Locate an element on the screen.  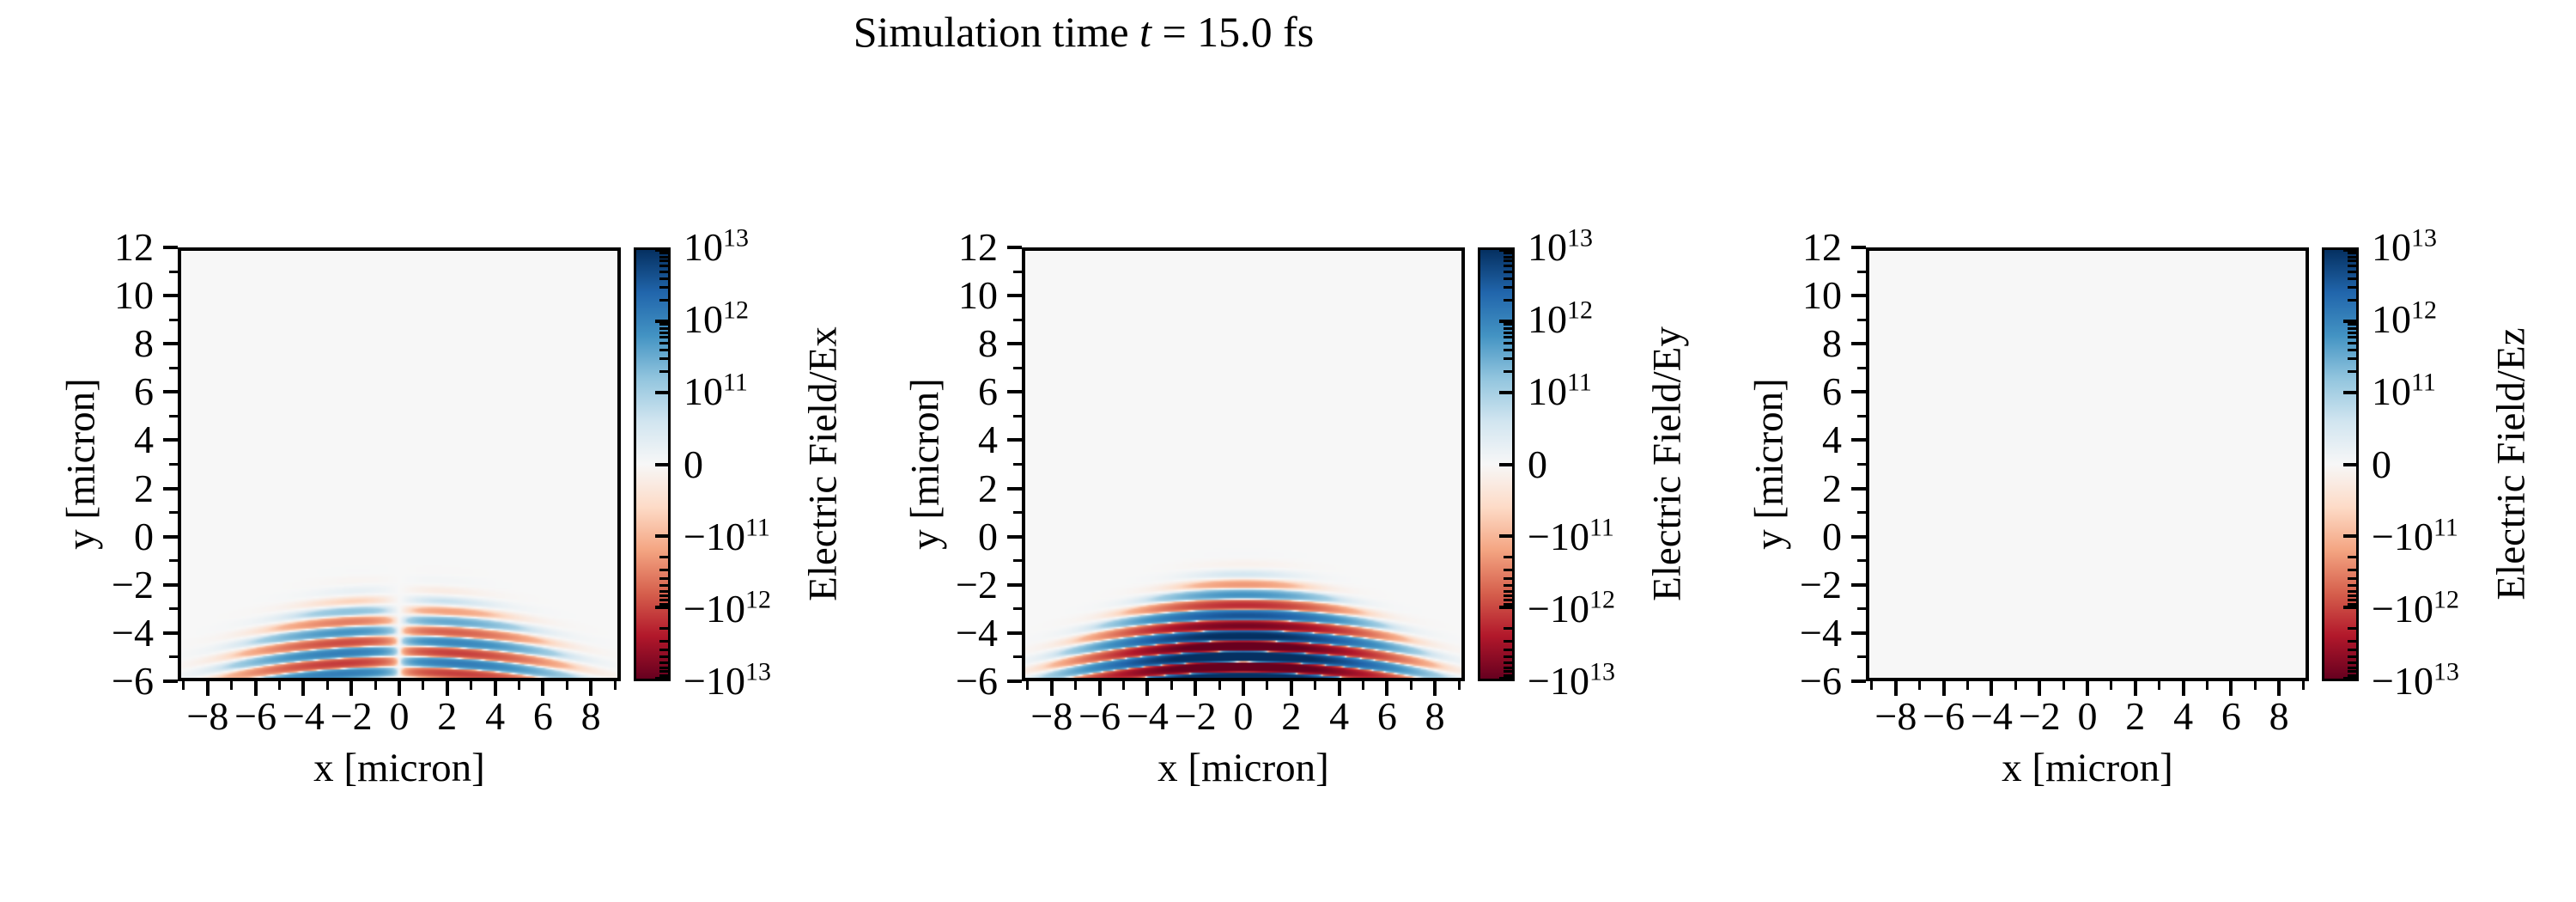
y-tick-label: −4 is located at coordinates (133, 632).